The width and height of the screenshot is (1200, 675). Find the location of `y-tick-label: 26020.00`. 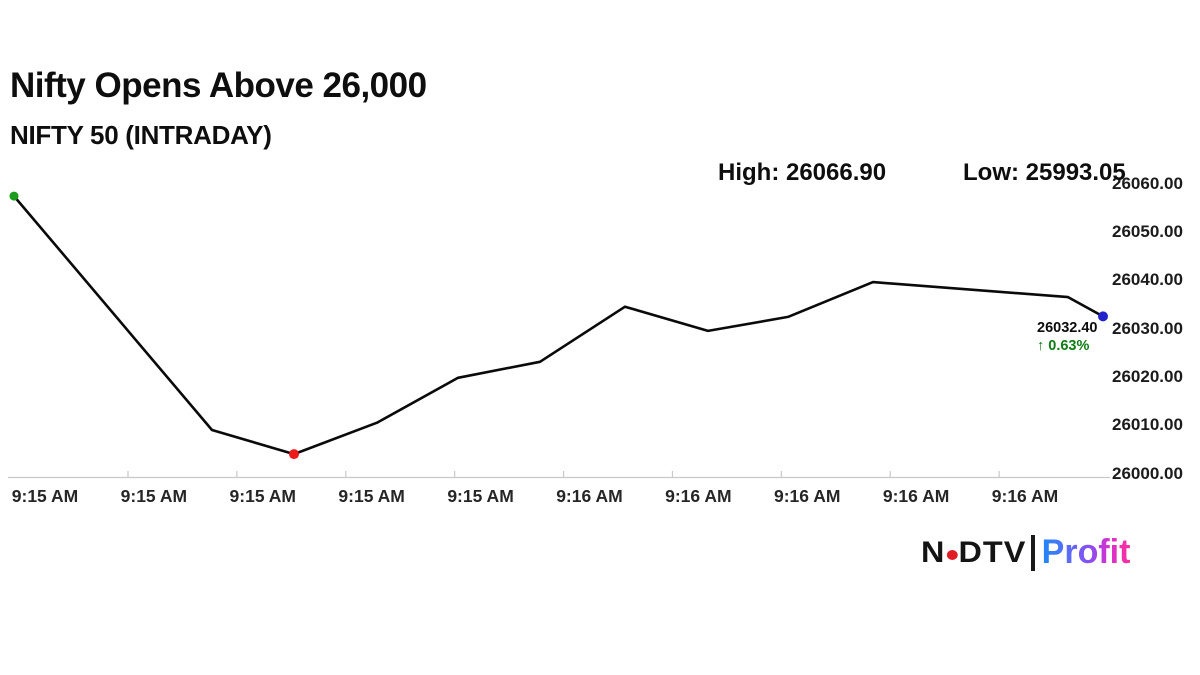

y-tick-label: 26020.00 is located at coordinates (1147, 376).